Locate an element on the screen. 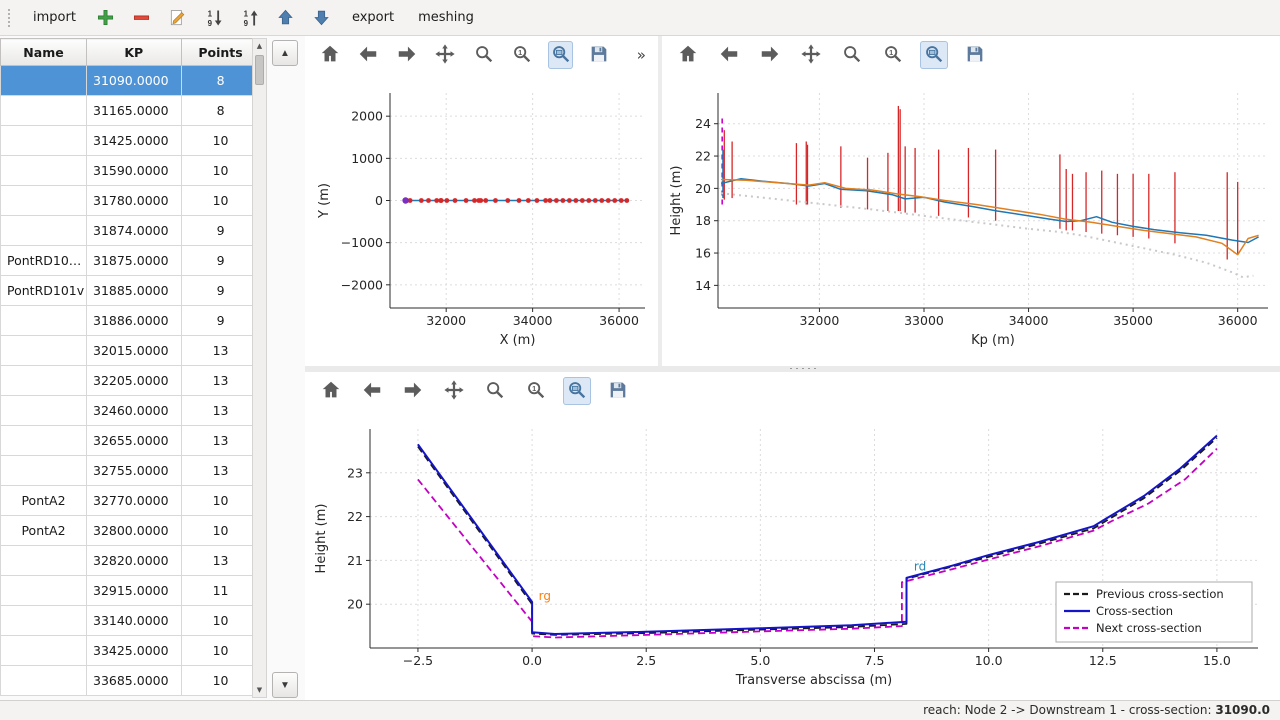 This screenshot has height=720, width=1280. plan-view-save-button is located at coordinates (598, 55).